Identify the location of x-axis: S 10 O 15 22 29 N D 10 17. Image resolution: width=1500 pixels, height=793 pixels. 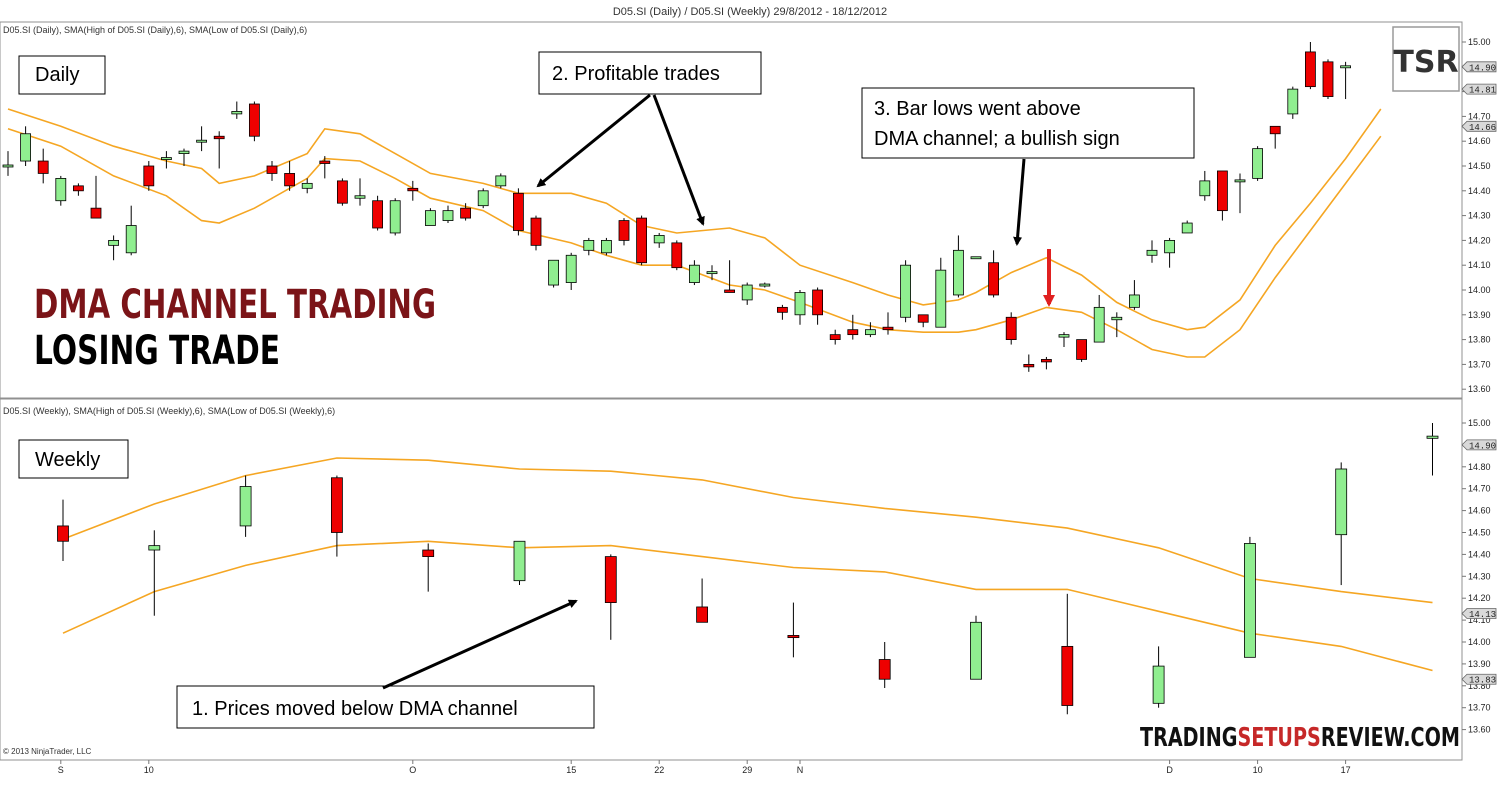
(704, 767).